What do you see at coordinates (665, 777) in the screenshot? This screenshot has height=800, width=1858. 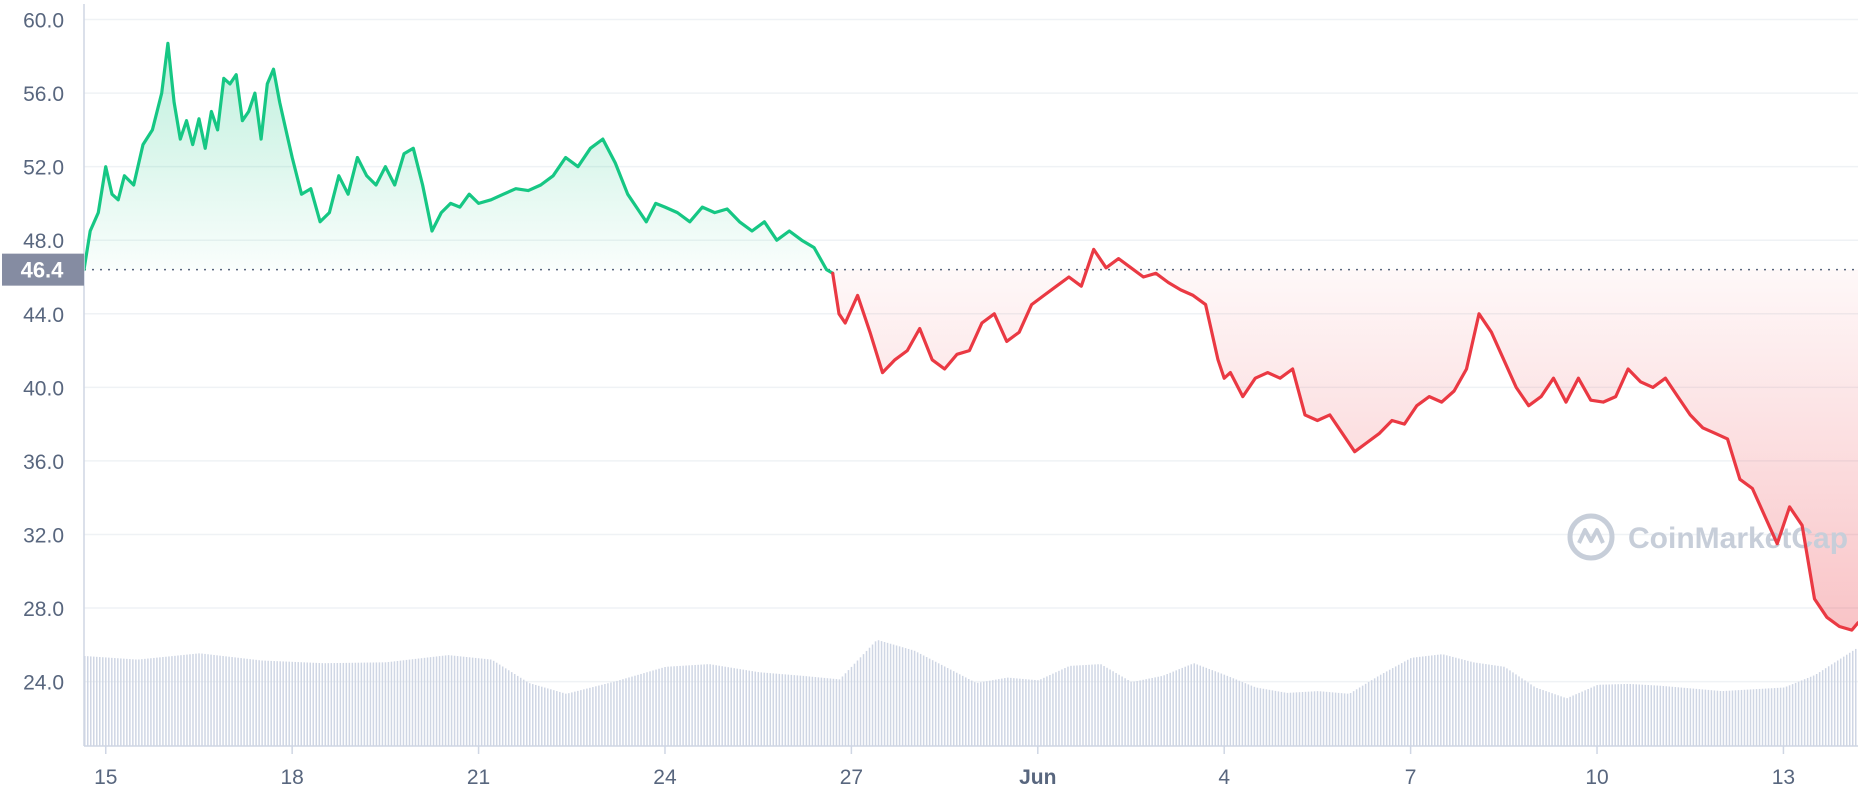 I see `x-tick-label: 24` at bounding box center [665, 777].